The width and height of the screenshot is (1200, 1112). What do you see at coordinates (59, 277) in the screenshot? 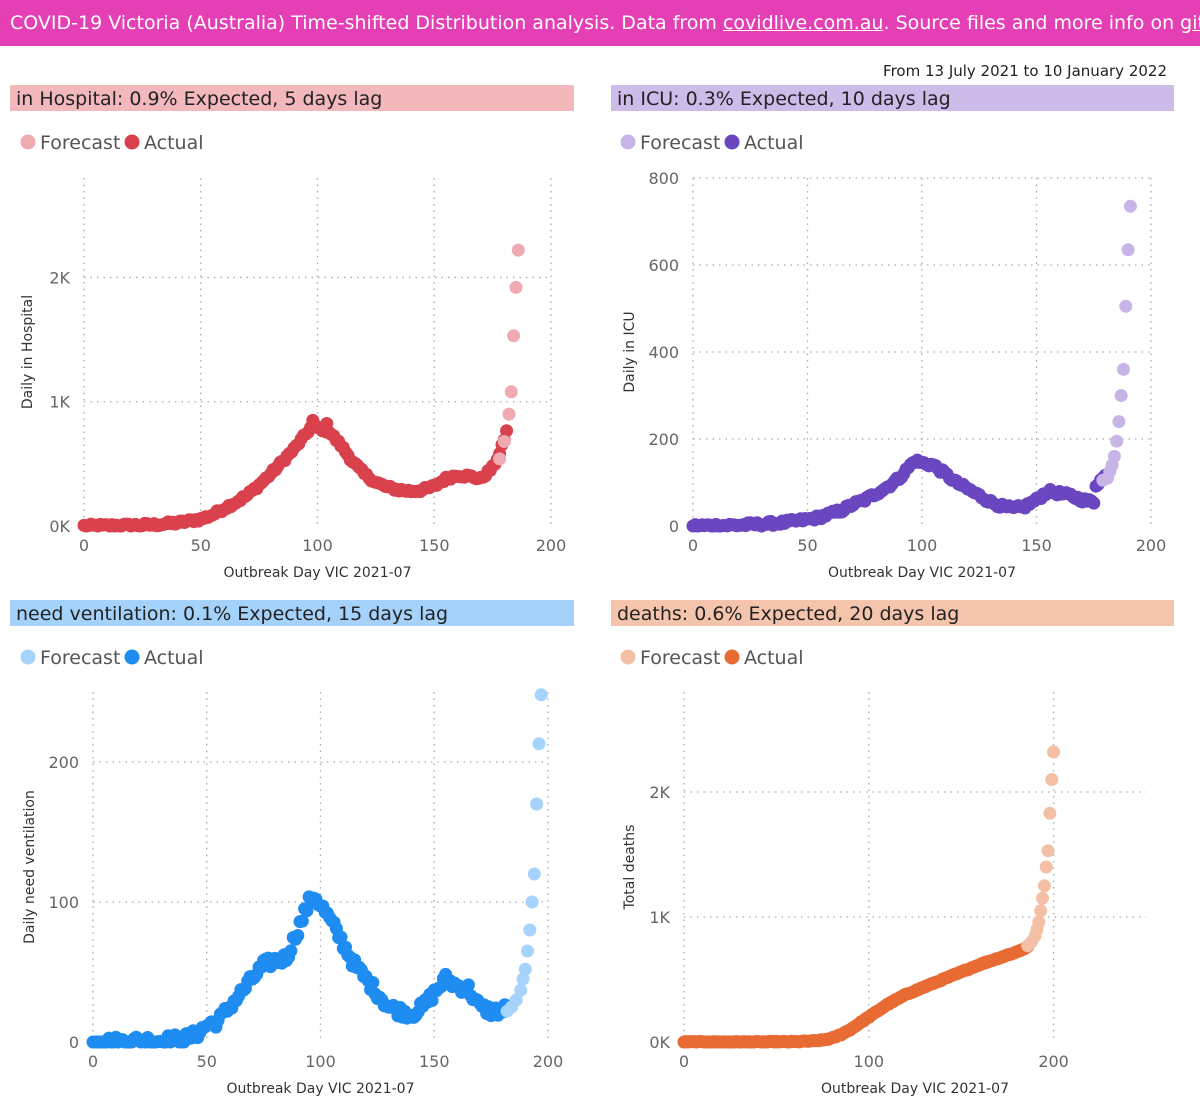
I see `y-tick-label: 2K` at bounding box center [59, 277].